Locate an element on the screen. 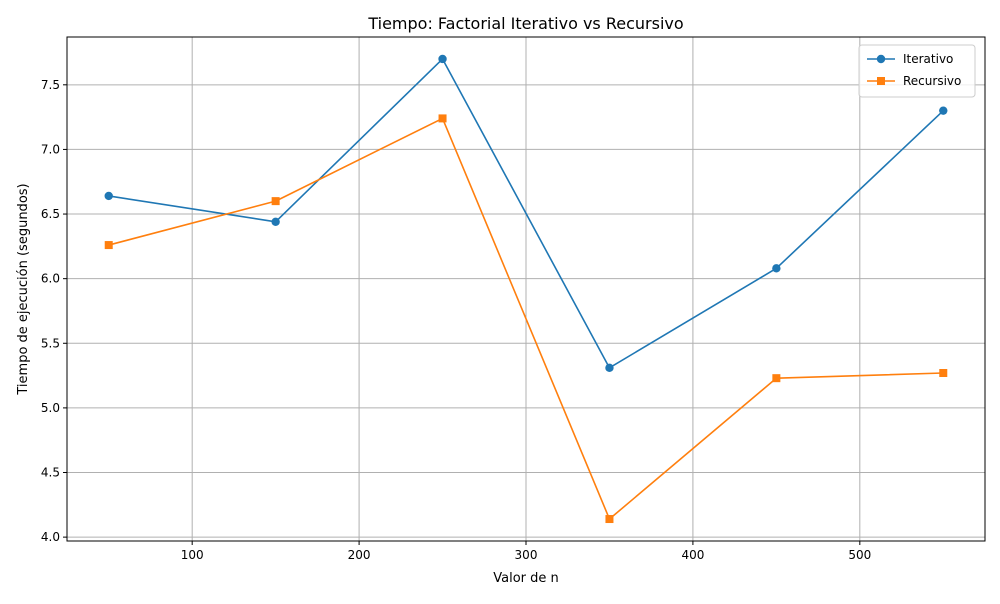 This screenshot has height=604, width=1000. legend: Iterativo Recursivo is located at coordinates (917, 71).